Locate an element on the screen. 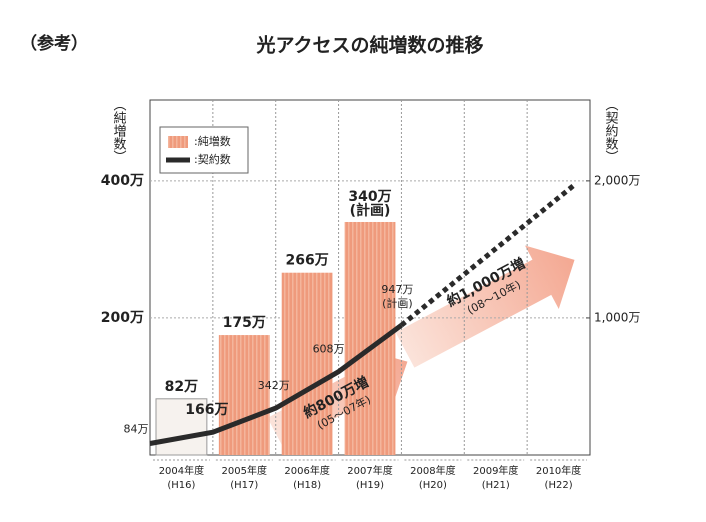  bar-value-label: 82万 is located at coordinates (181, 387).